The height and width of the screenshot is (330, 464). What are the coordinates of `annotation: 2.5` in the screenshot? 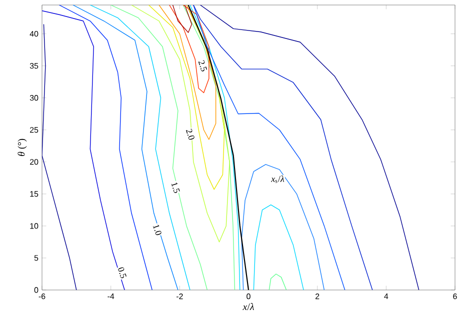 It's located at (203, 66).